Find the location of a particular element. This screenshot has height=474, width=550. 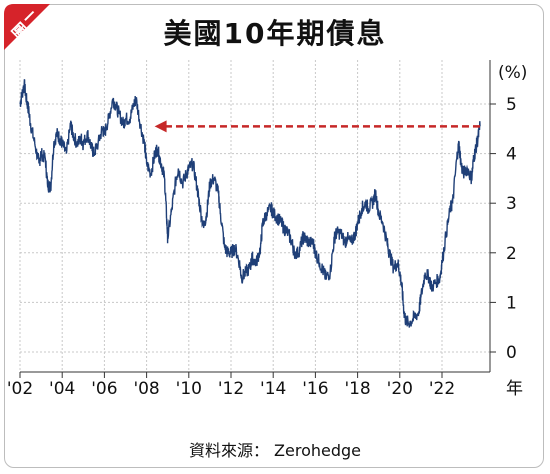

y-axis-unit-label: (%) is located at coordinates (512, 73).